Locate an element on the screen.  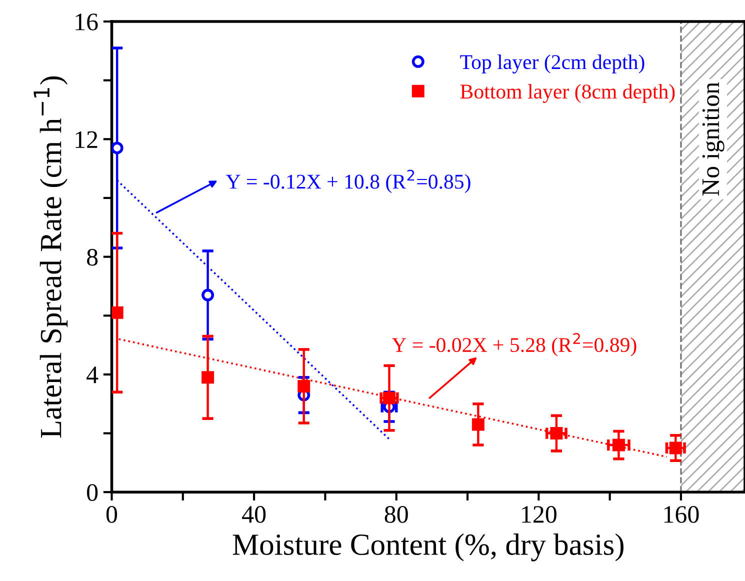
y-tick-label: 8 is located at coordinates (92, 257).